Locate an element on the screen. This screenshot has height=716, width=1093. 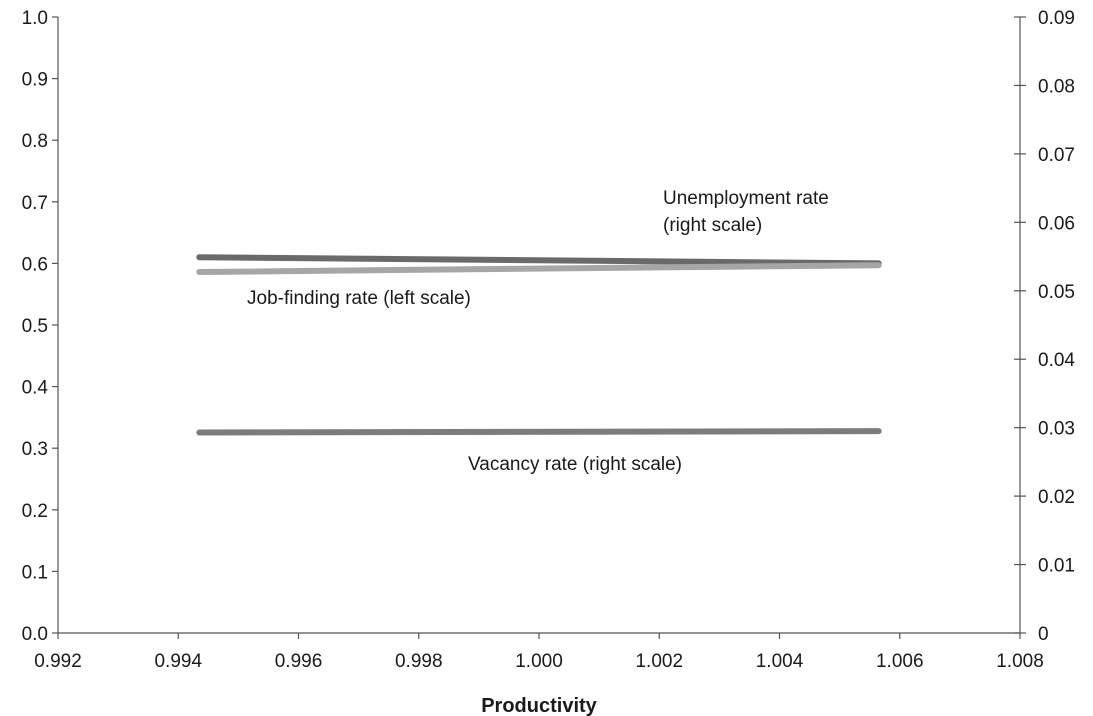
series-label-line: (right scale) is located at coordinates (712, 225).